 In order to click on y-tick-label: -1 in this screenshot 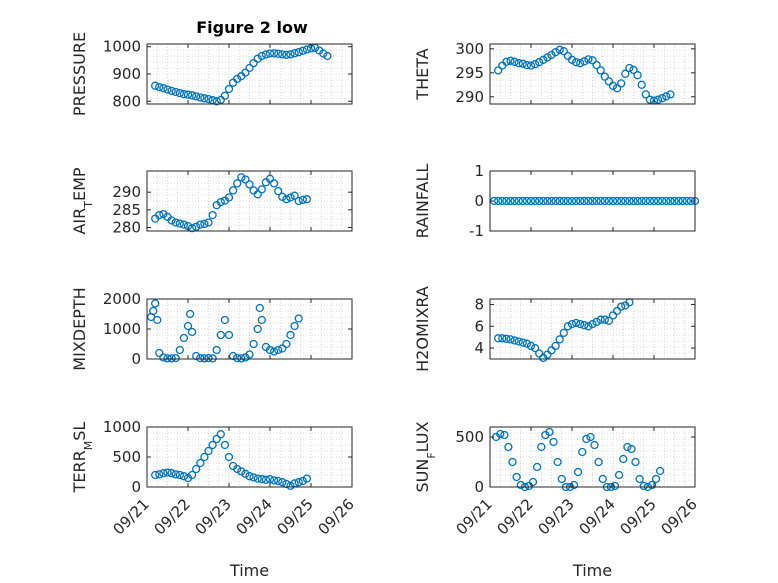, I will do `click(476, 231)`.